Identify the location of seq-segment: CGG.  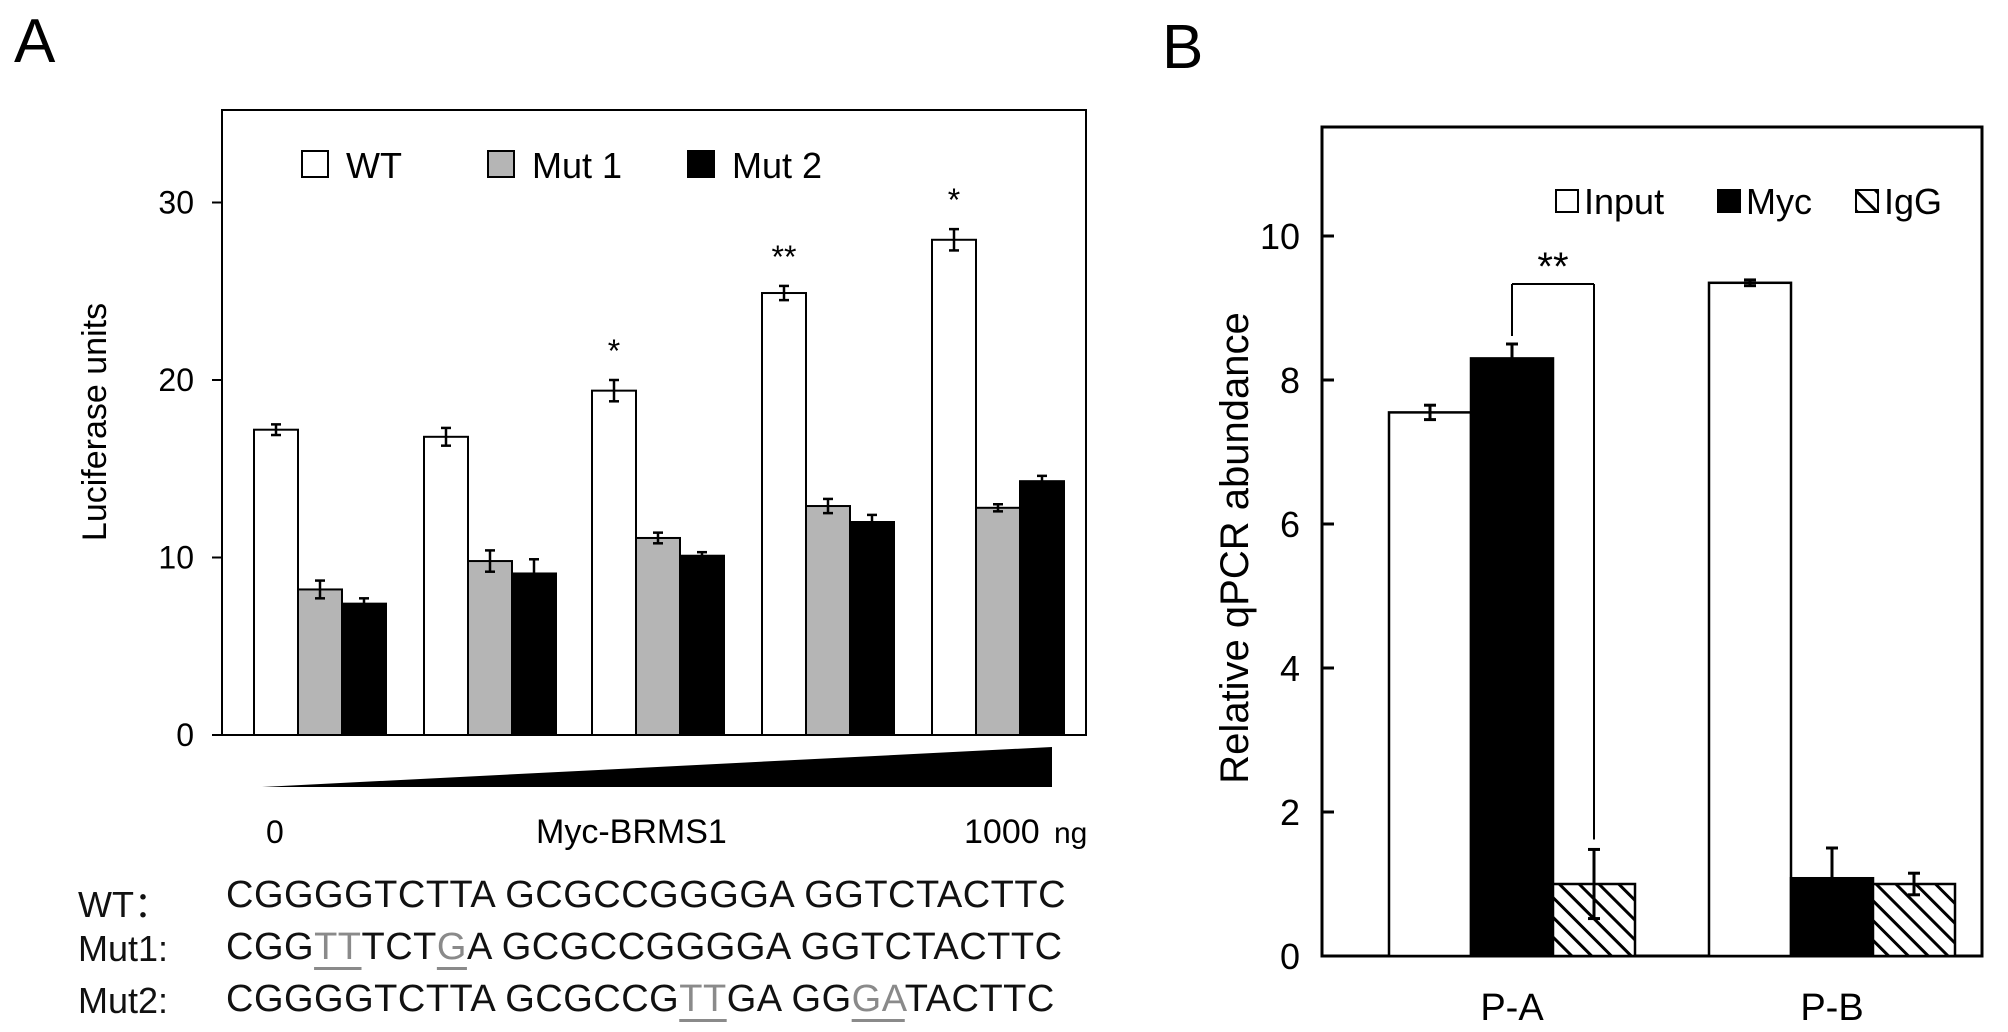
(270, 947).